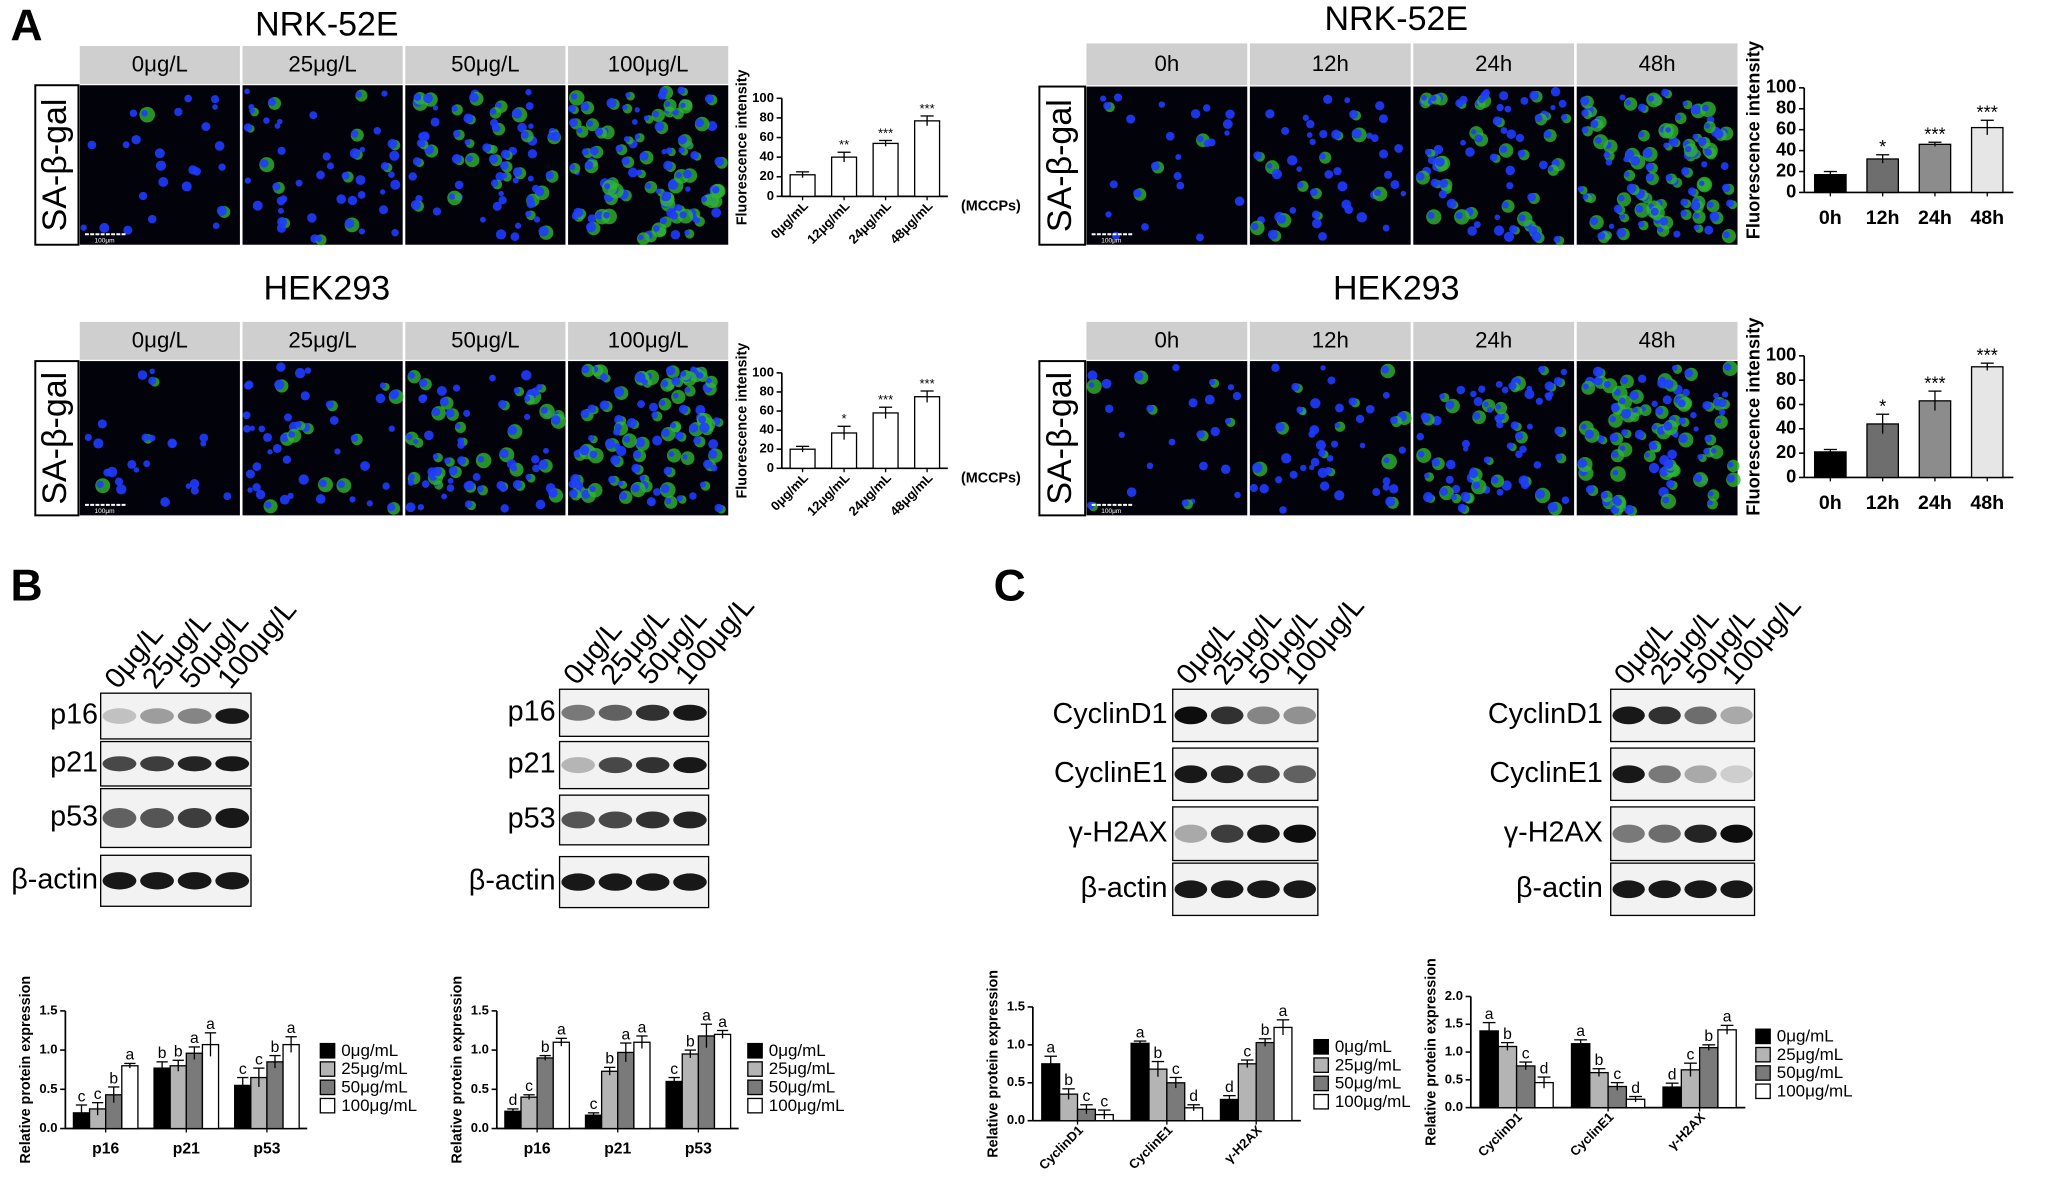 This screenshot has height=1202, width=2050. What do you see at coordinates (828, 222) in the screenshot?
I see `x-tick-label: 12μg/mL` at bounding box center [828, 222].